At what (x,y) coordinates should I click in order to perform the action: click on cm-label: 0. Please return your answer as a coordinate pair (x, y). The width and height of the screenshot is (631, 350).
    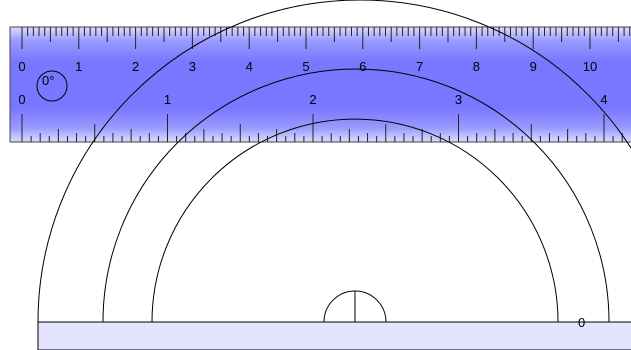
    Looking at the image, I should click on (21, 66).